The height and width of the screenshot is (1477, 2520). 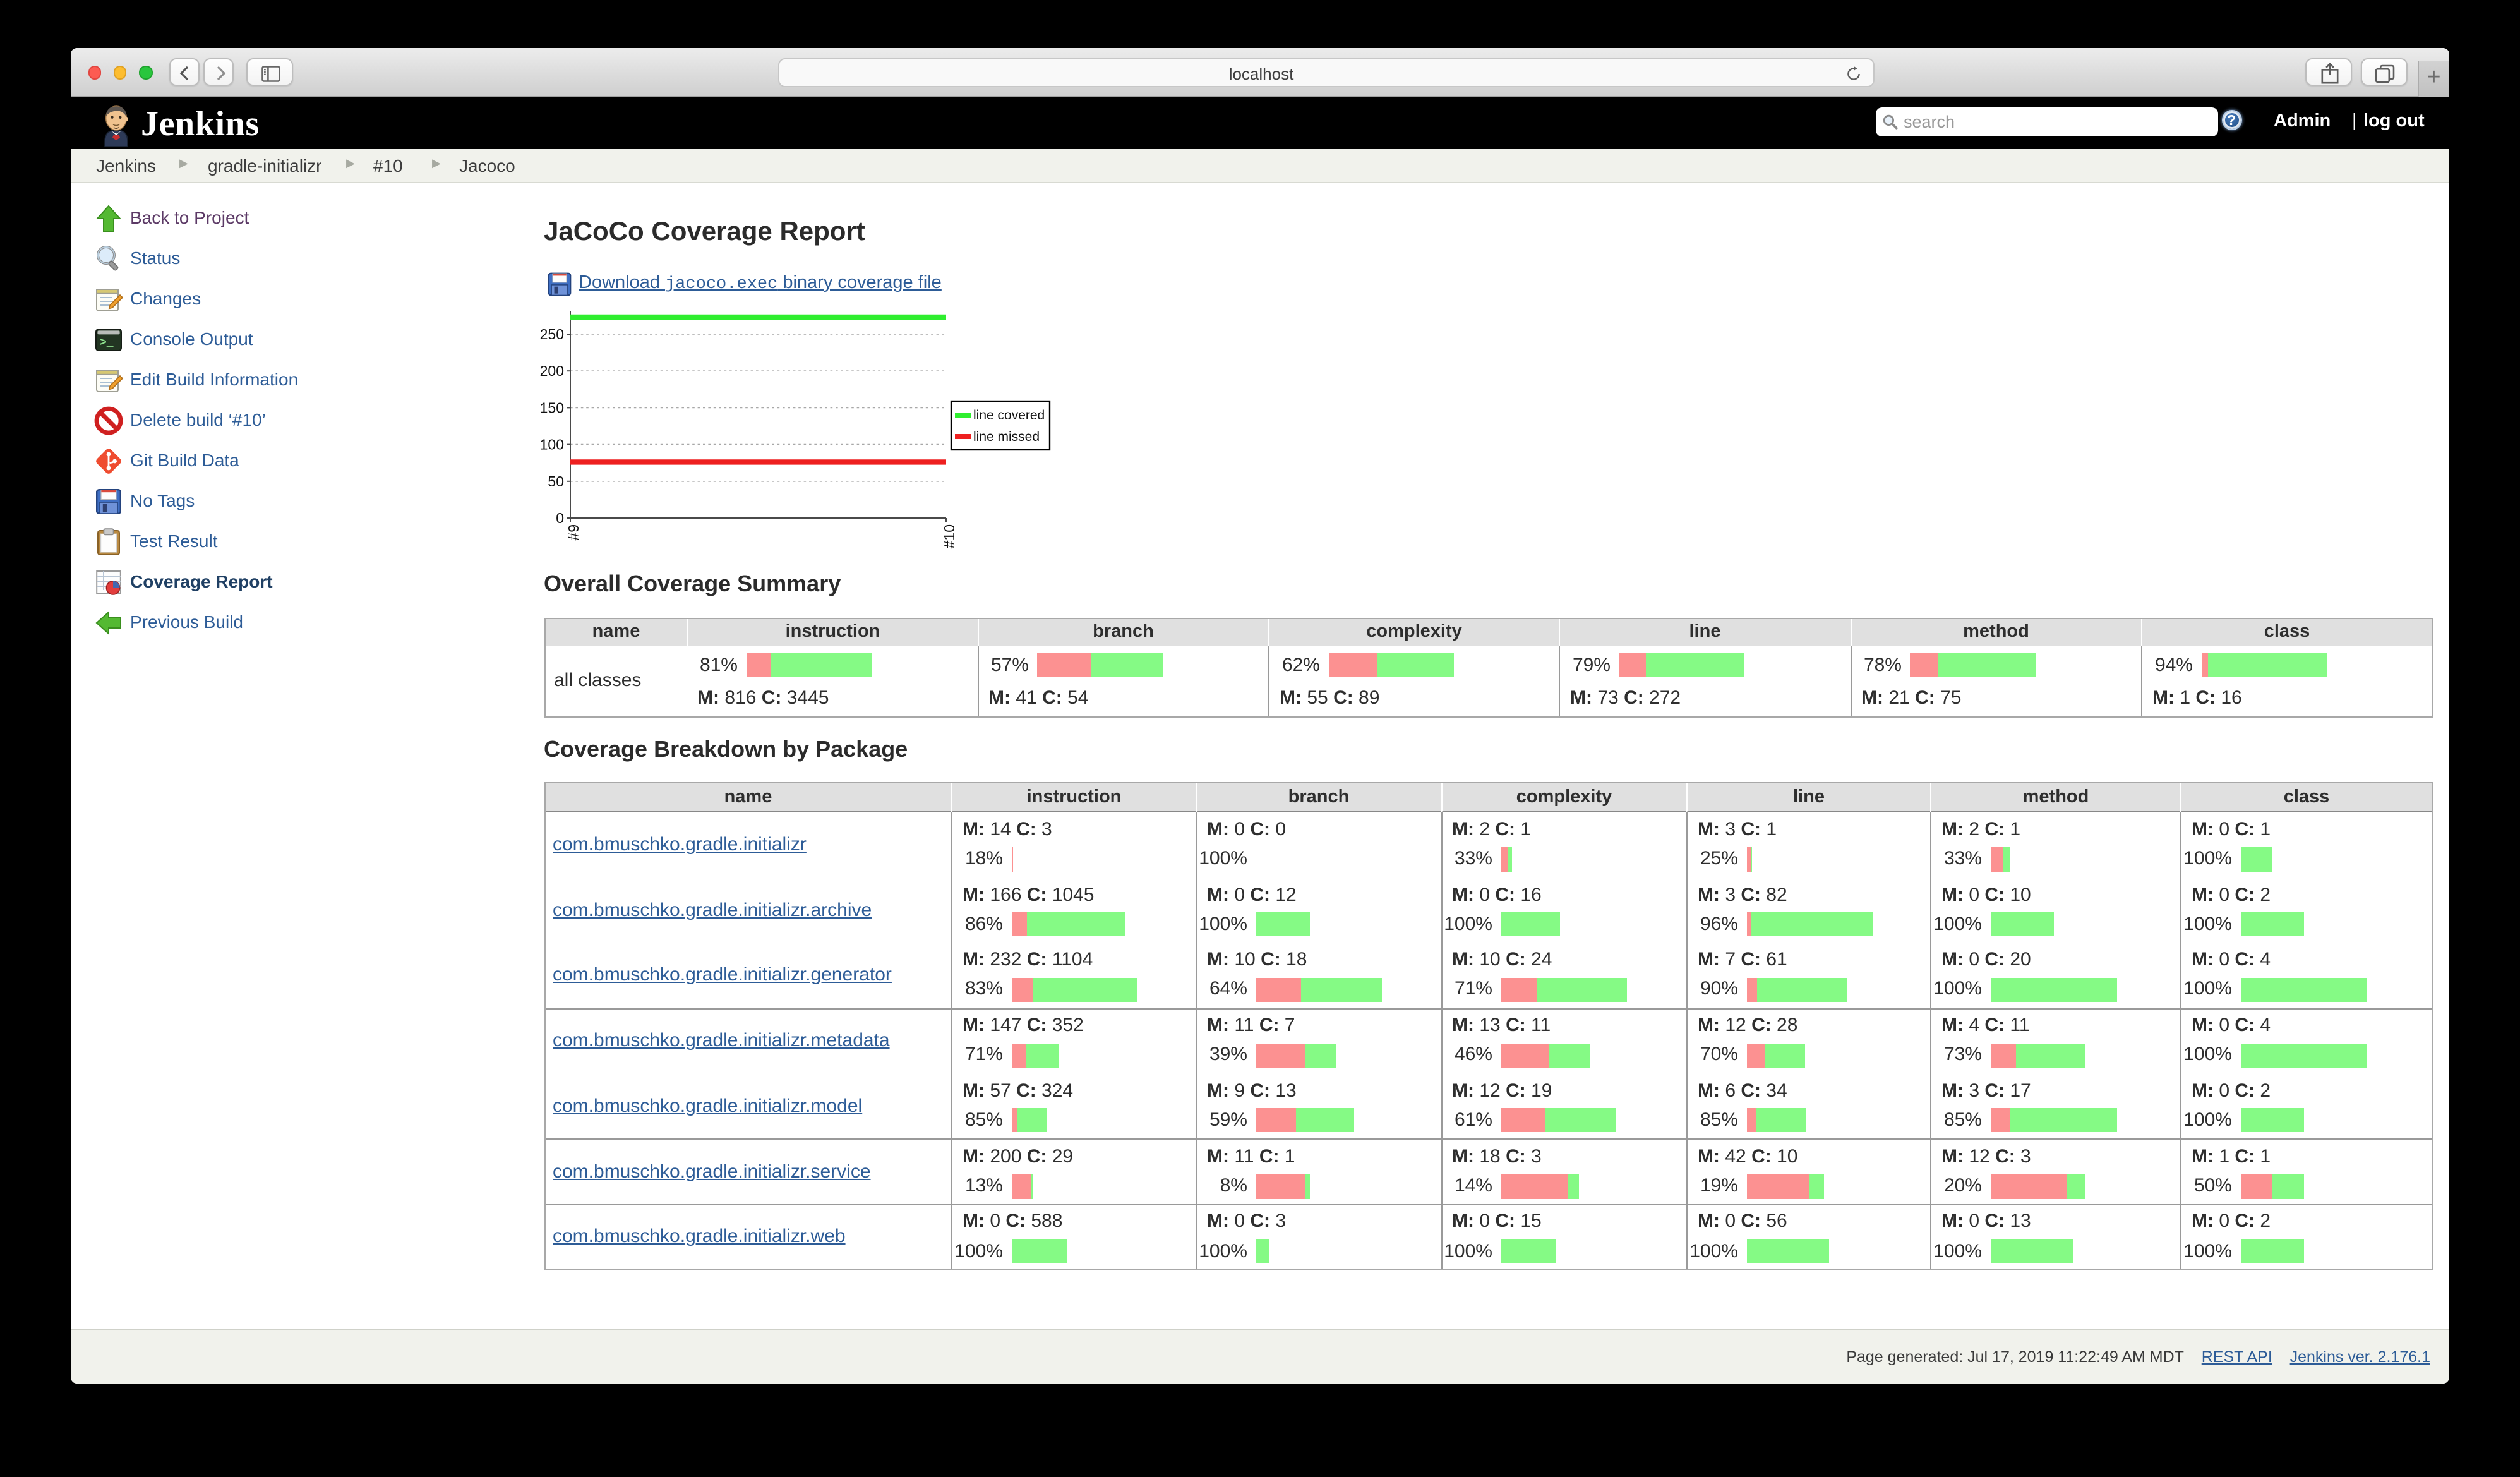 What do you see at coordinates (552, 445) in the screenshot?
I see `svg-text: 100` at bounding box center [552, 445].